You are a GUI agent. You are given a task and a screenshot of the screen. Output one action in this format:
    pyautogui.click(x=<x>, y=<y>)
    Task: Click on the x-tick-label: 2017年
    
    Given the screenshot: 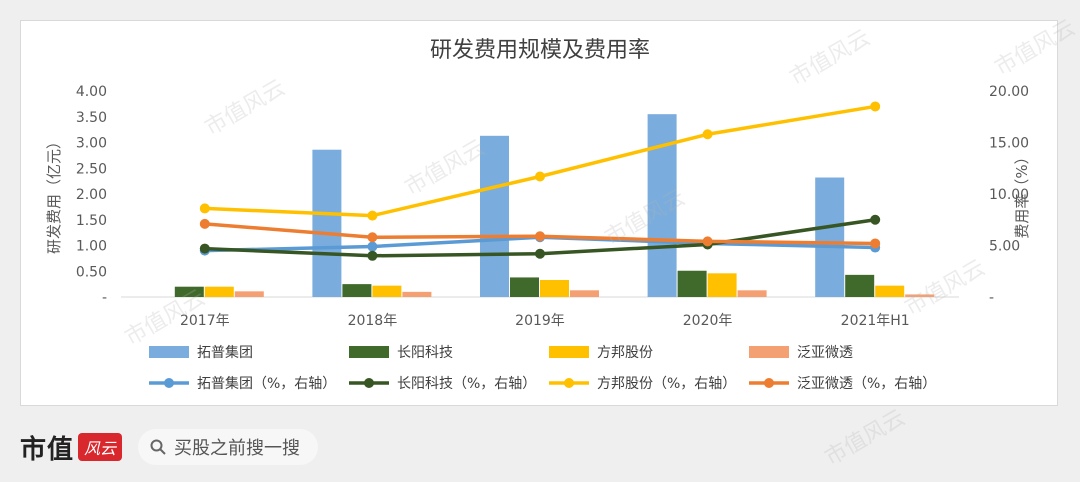 What is the action you would take?
    pyautogui.click(x=205, y=321)
    